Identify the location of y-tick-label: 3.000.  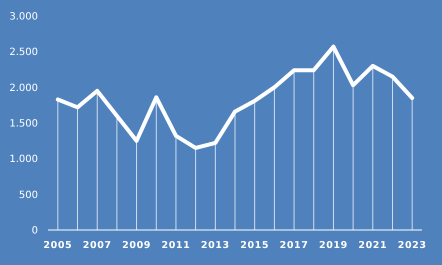
(23, 17).